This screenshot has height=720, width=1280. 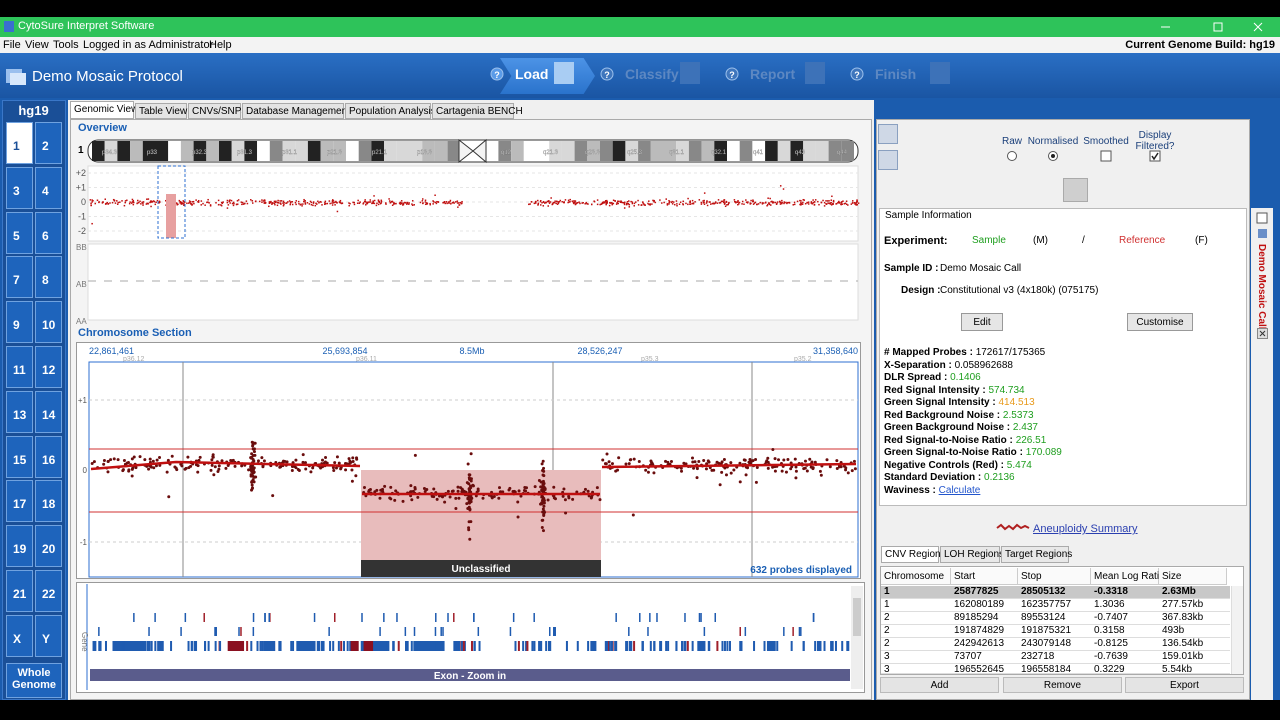 I want to click on tab: Cartagenia BENCH, so click(x=477, y=111).